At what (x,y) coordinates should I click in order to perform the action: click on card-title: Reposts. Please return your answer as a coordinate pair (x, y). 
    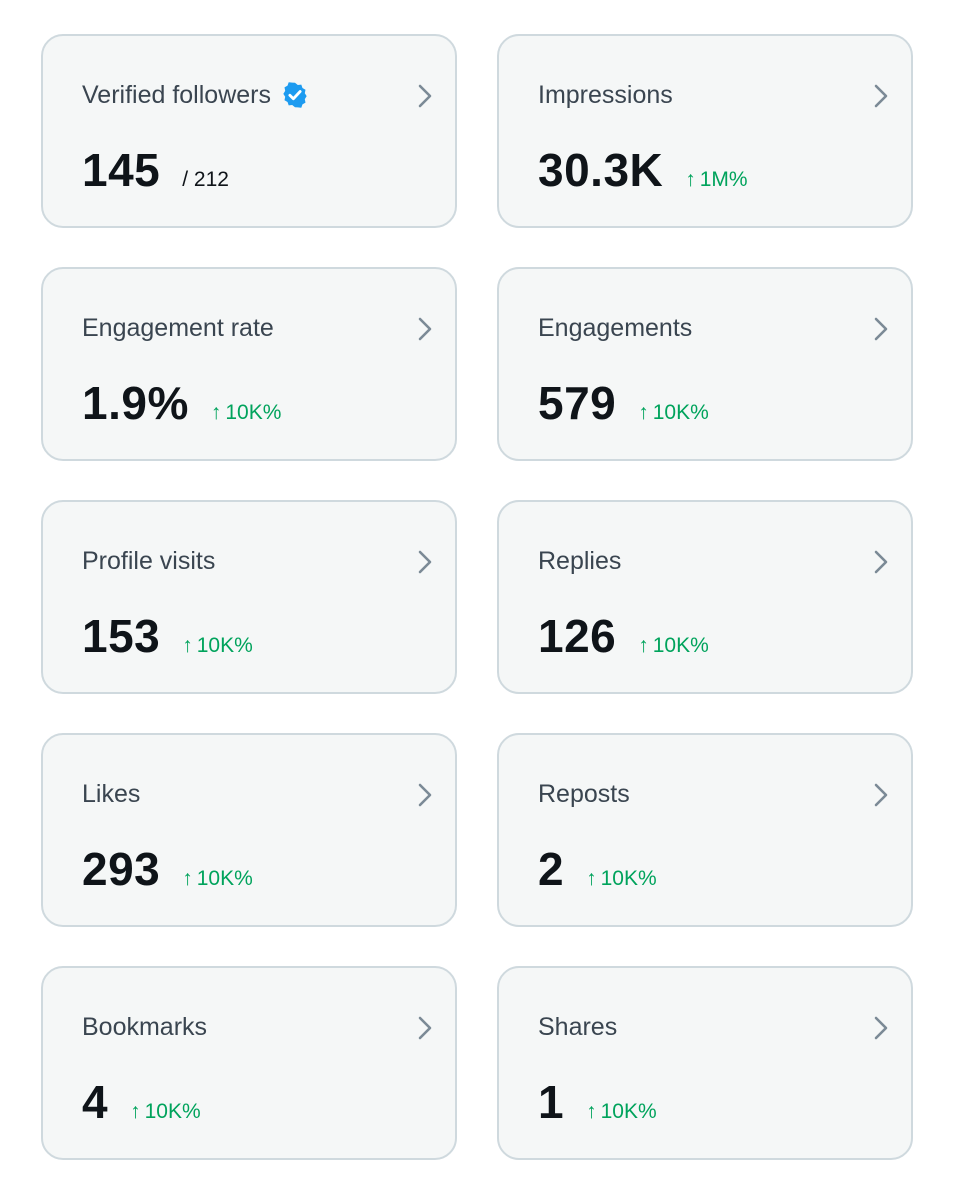
    Looking at the image, I should click on (584, 794).